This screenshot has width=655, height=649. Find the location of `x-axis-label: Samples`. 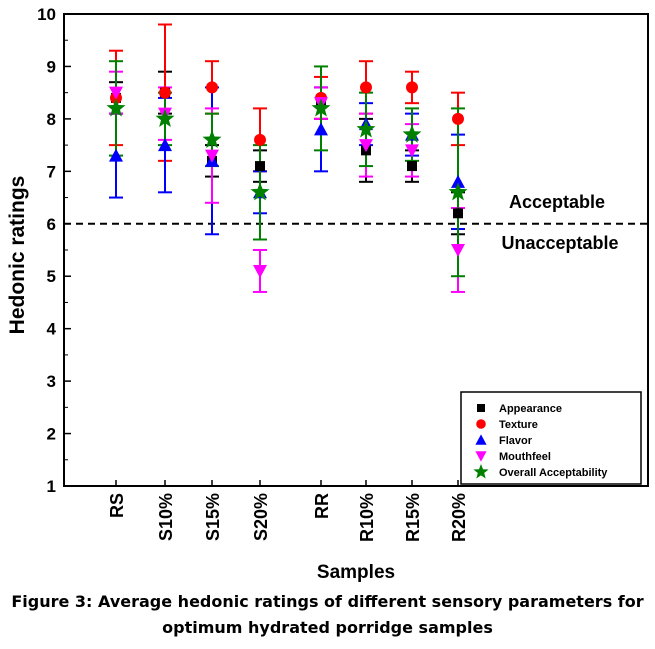

x-axis-label: Samples is located at coordinates (356, 572).